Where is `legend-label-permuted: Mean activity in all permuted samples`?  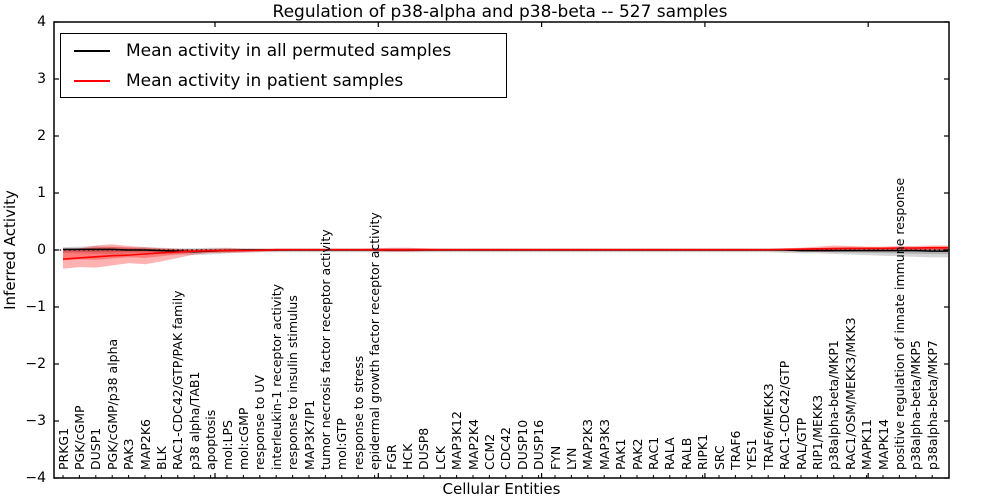
legend-label-permuted: Mean activity in all permuted samples is located at coordinates (289, 50).